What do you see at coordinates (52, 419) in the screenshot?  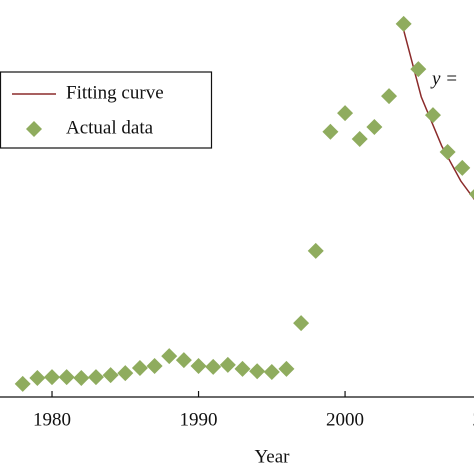 I see `x-tick-label: 1980` at bounding box center [52, 419].